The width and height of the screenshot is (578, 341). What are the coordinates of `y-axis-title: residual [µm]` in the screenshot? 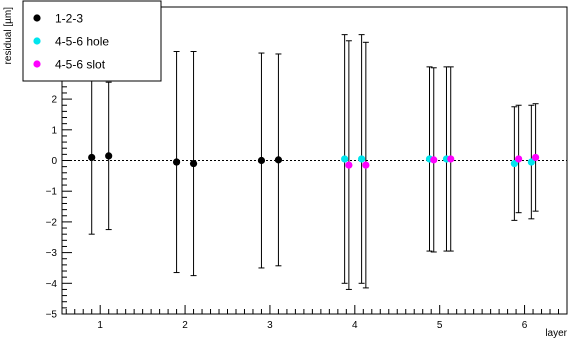 It's located at (8, 36).